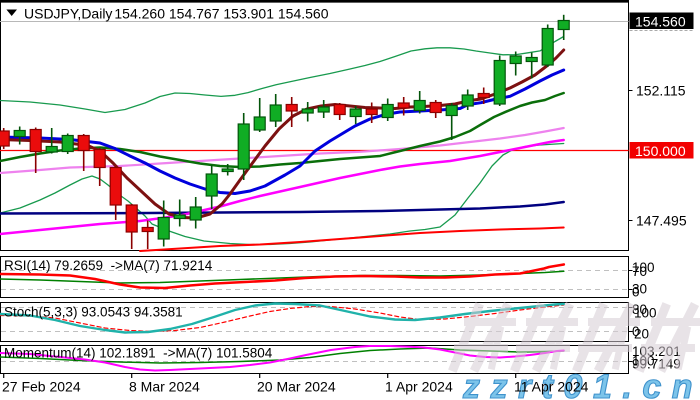  I want to click on svg-text:RSI(14) 79.2659 ->MA(7) 71.92: RSI(14) 79.2659 ->MA(7) 71.9214, so click(108, 265).